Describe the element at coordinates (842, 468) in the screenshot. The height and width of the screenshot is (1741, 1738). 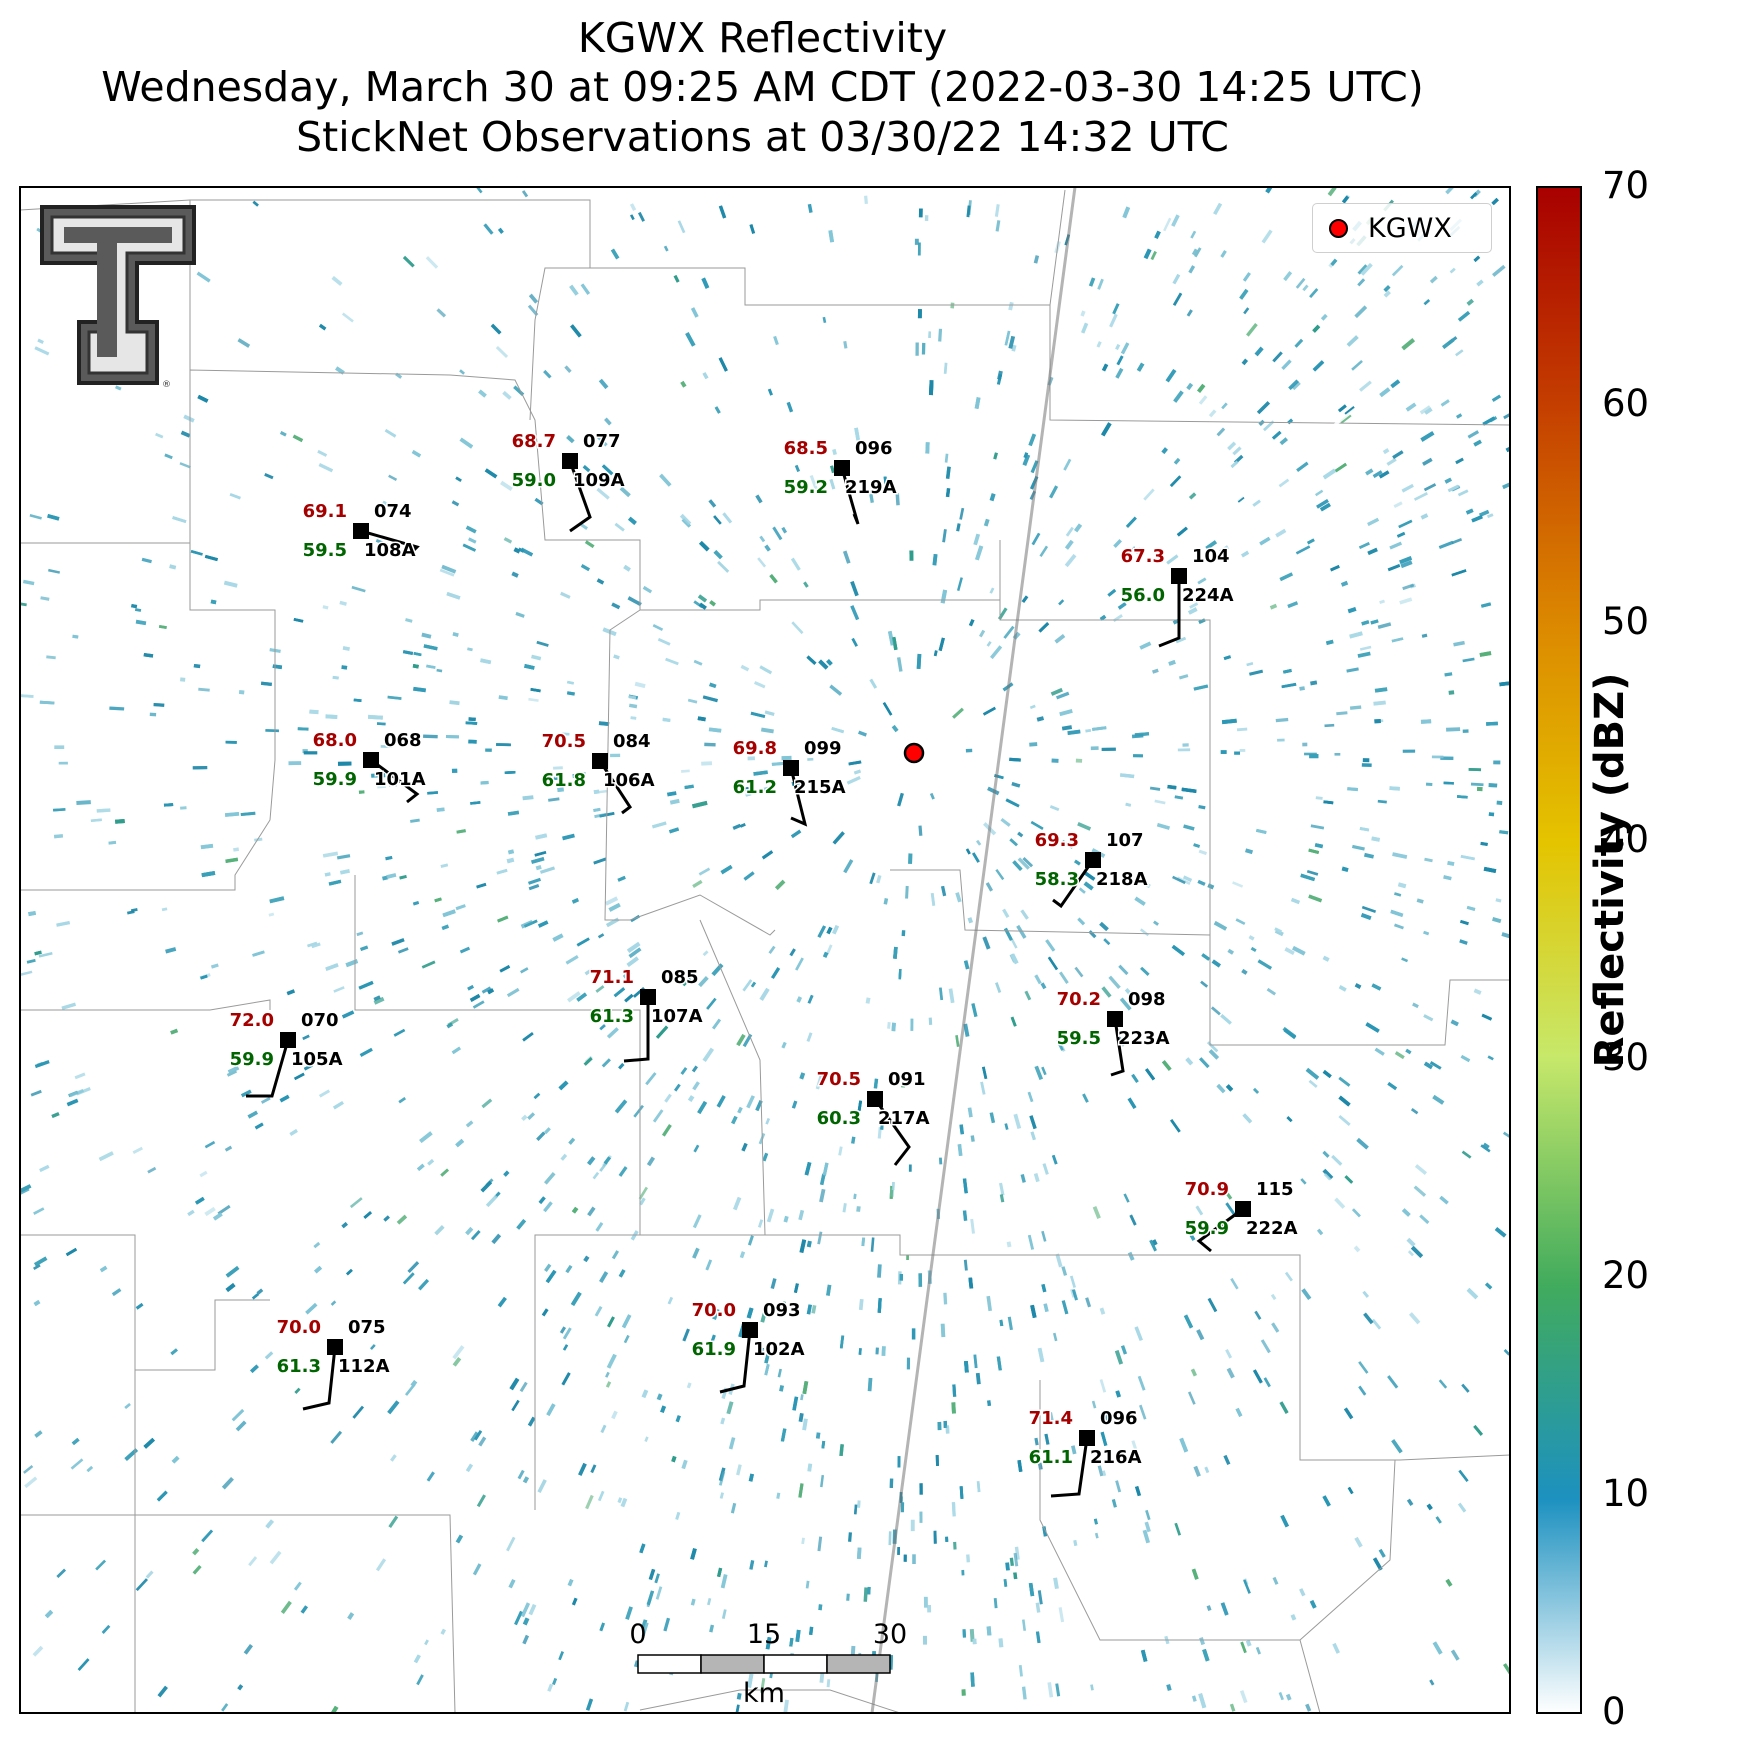
I see `station-marker` at that location.